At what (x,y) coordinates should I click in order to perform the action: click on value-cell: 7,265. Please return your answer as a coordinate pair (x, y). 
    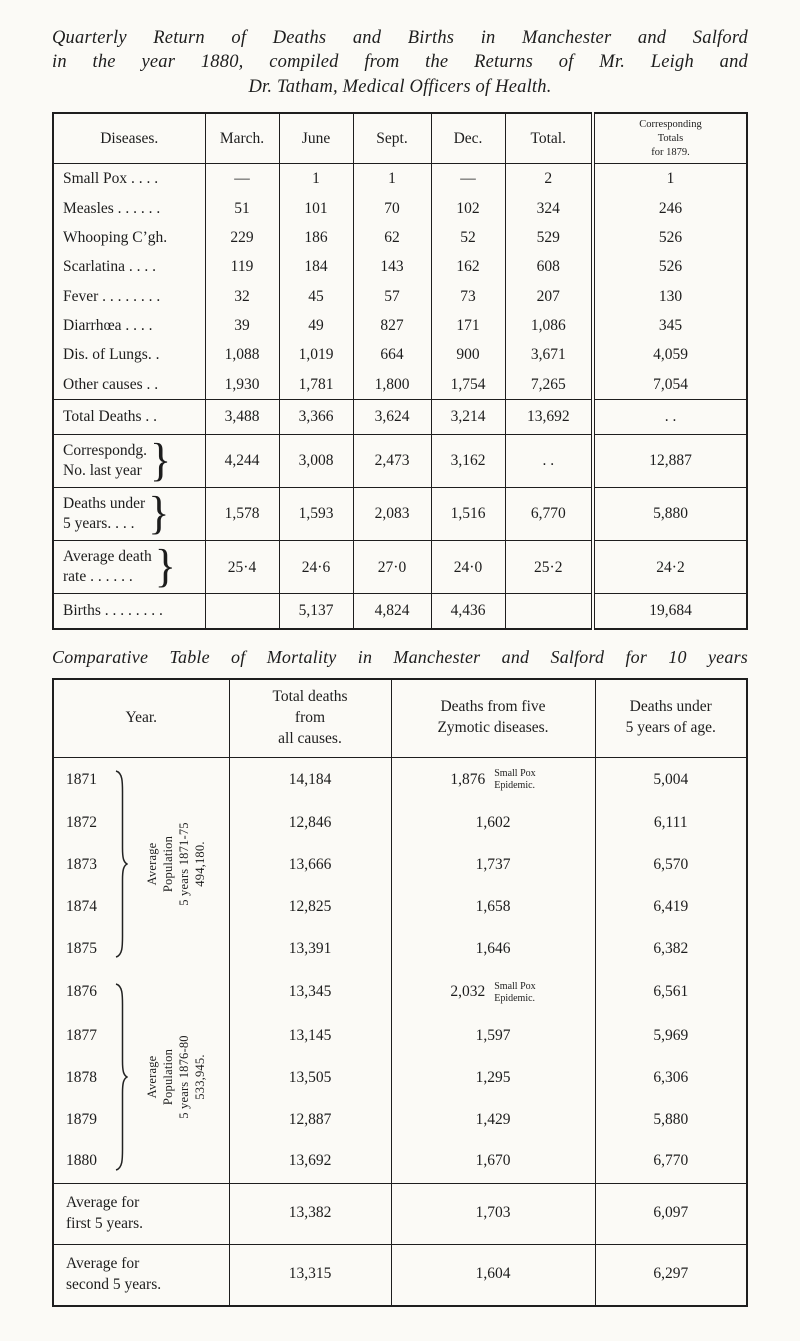
    Looking at the image, I should click on (548, 384).